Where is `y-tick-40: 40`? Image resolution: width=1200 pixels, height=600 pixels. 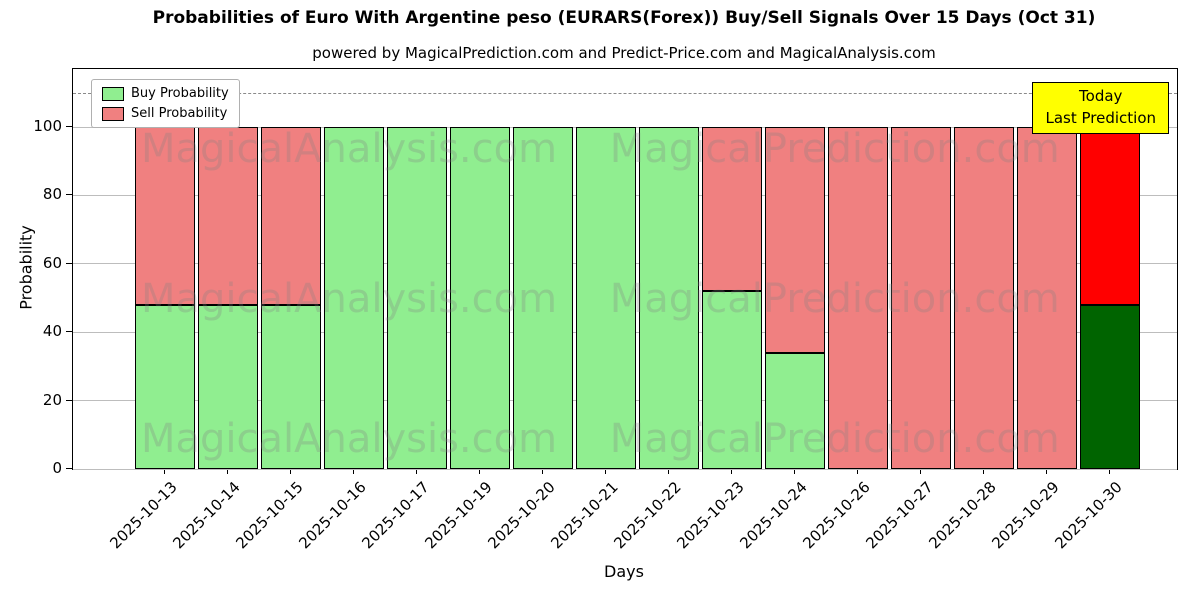 y-tick-40: 40 is located at coordinates (52, 331).